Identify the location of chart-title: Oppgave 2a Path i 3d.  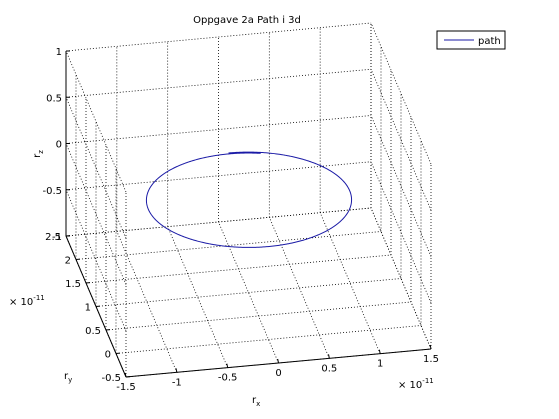
(247, 20).